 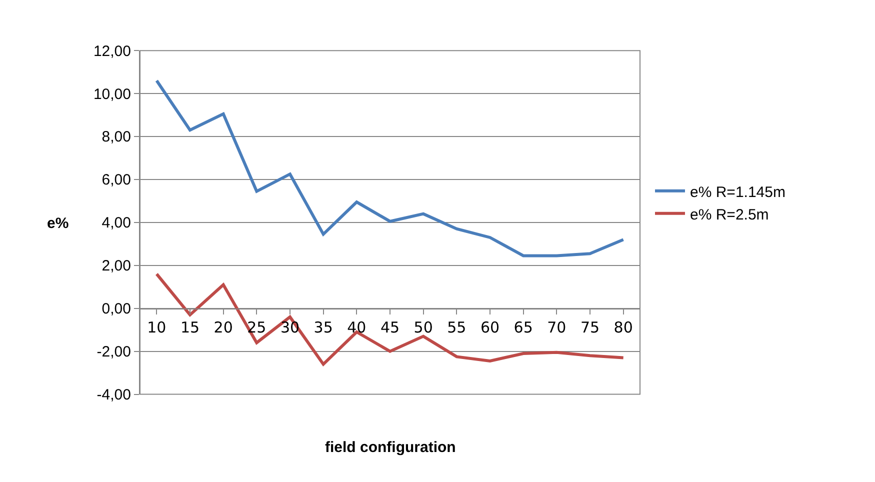 I want to click on x-tick-label: 45, so click(x=390, y=327).